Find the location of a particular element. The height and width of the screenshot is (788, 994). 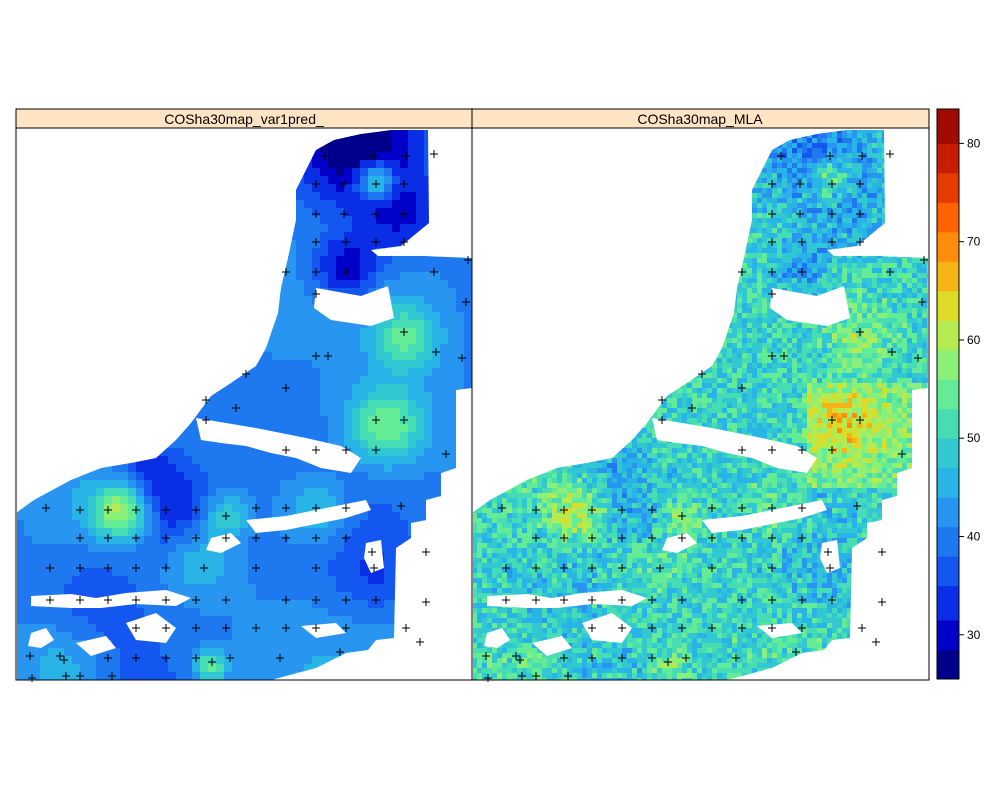

color-key-tick-label: 40 is located at coordinates (974, 537).